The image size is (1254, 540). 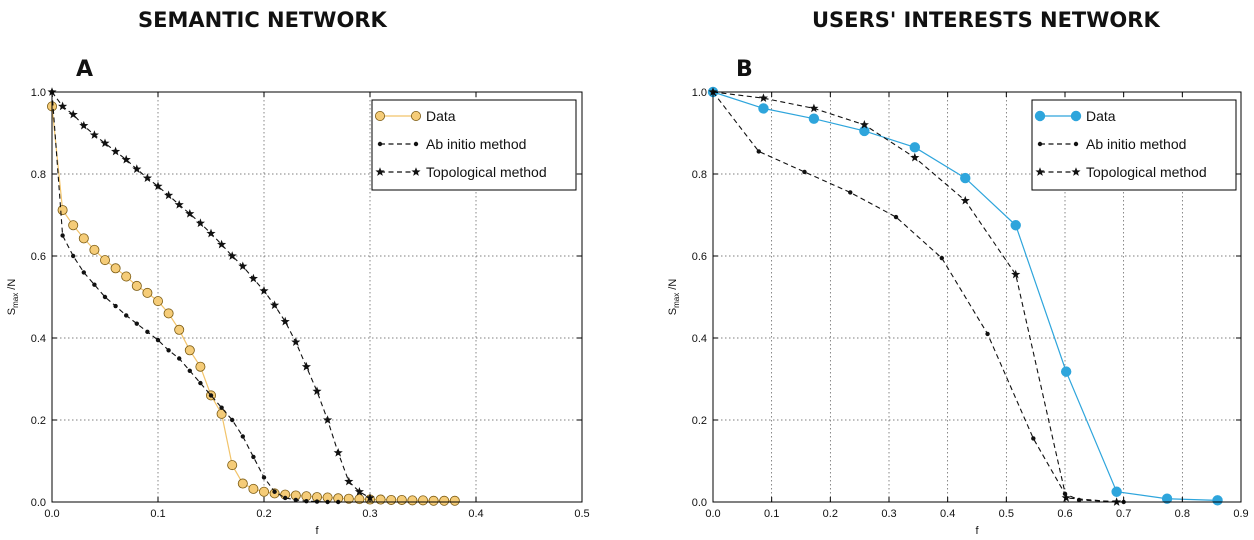 I want to click on chart-b-x-tick-label: 0.0, so click(x=712, y=514).